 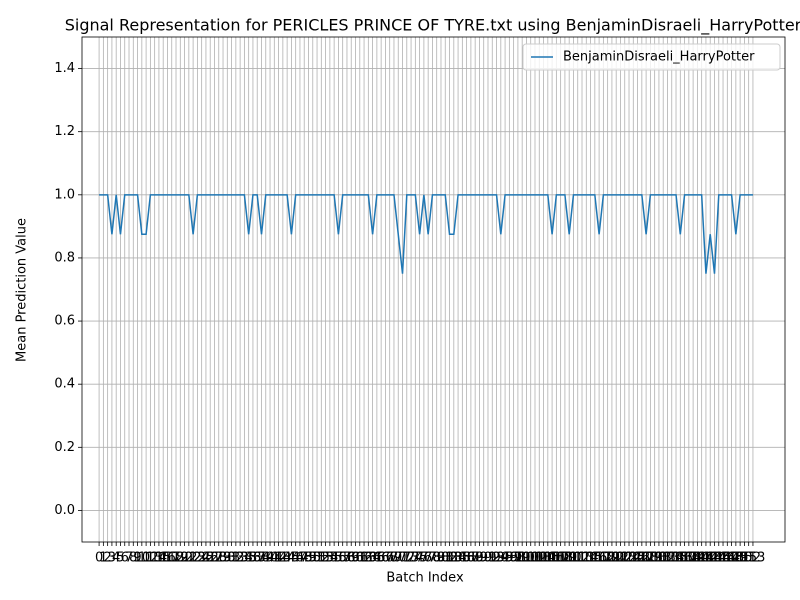 I want to click on x-tick-label: 2, so click(x=108, y=558).